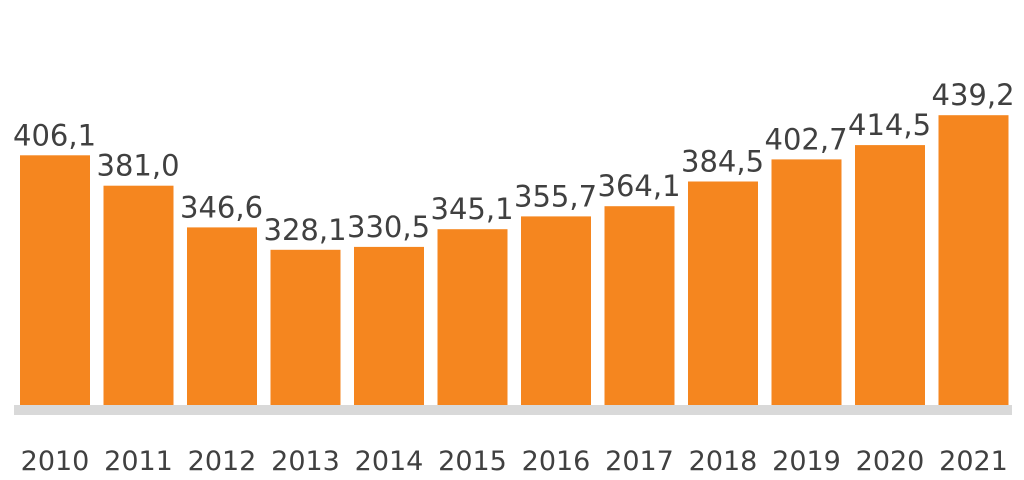 The height and width of the screenshot is (480, 1024). I want to click on value-label-2020: 414,5, so click(889, 125).